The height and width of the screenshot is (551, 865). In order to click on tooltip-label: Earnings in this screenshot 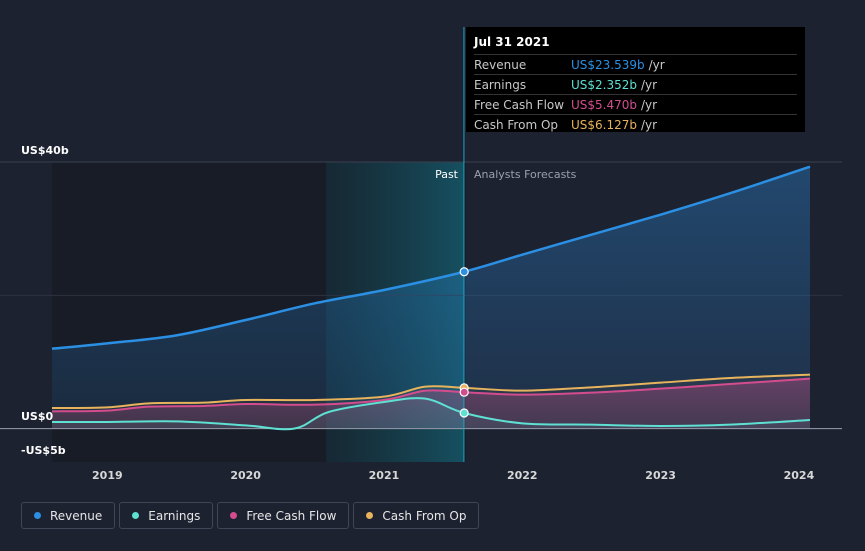, I will do `click(500, 84)`.